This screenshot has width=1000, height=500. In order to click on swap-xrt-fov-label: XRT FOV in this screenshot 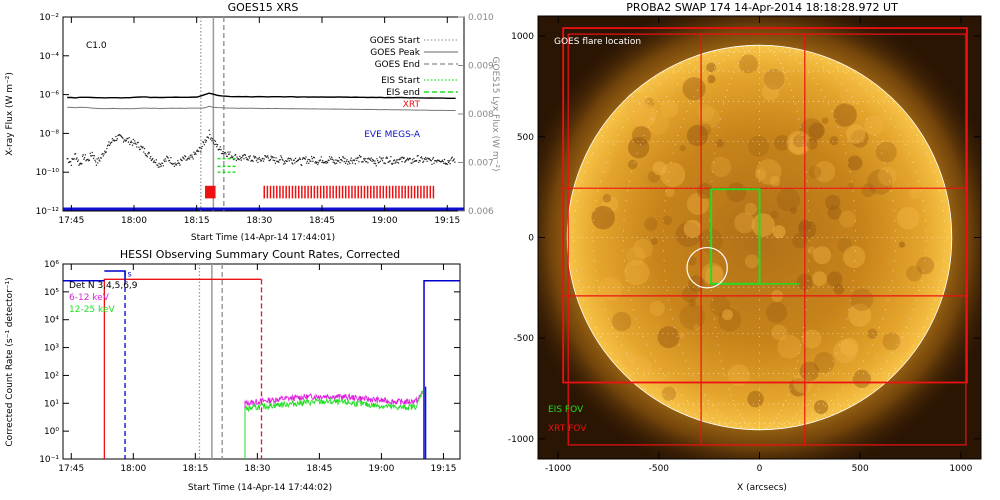, I will do `click(567, 429)`.